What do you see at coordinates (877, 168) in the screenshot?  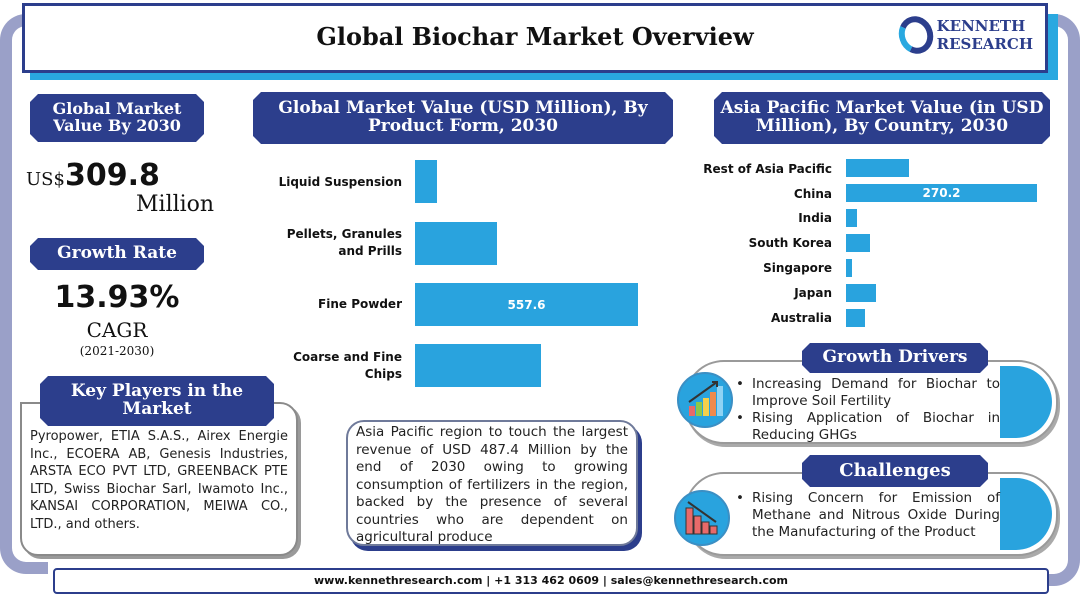 I see `bar-rest-of-asia` at bounding box center [877, 168].